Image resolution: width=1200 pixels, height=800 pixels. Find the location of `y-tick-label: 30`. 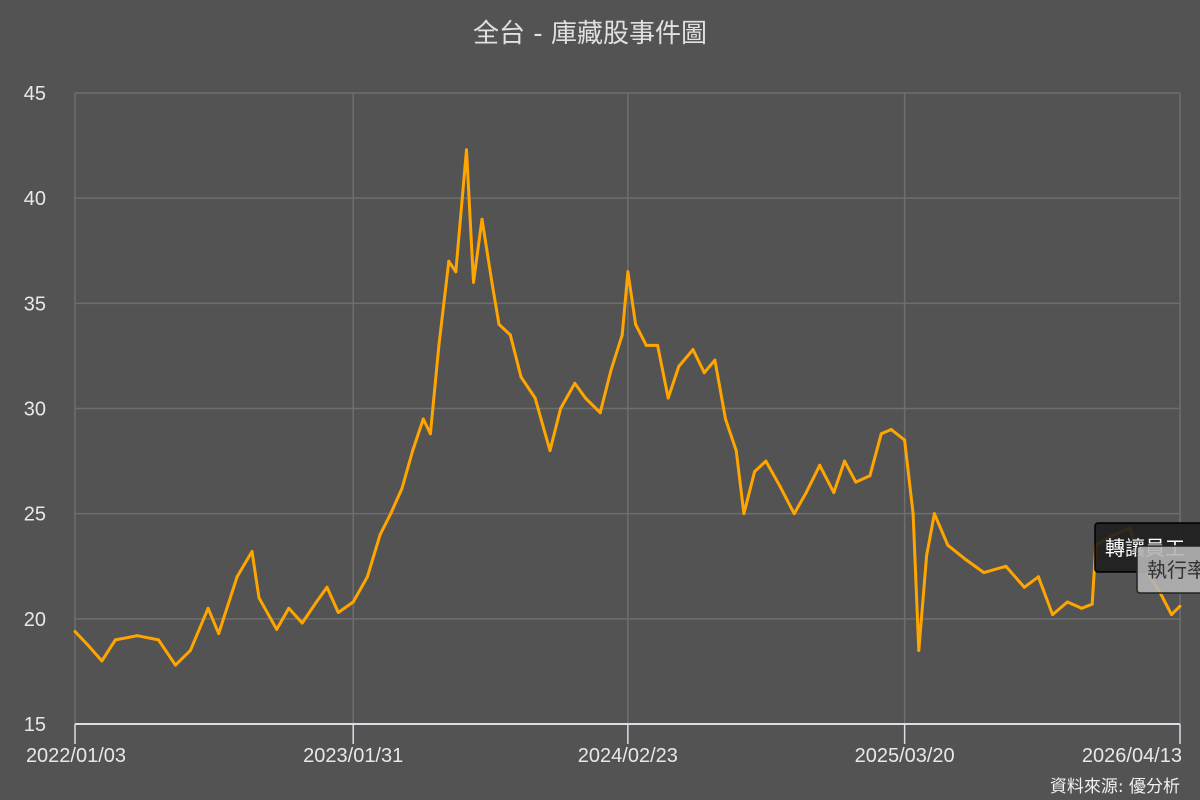

y-tick-label: 30 is located at coordinates (35, 410).